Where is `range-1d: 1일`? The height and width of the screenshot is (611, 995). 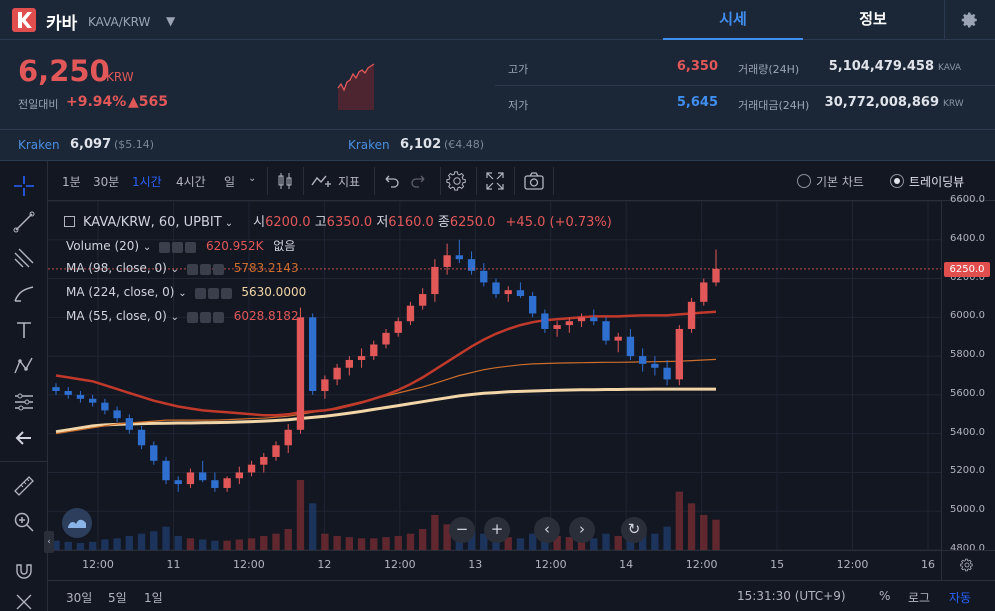
range-1d: 1일 is located at coordinates (153, 598).